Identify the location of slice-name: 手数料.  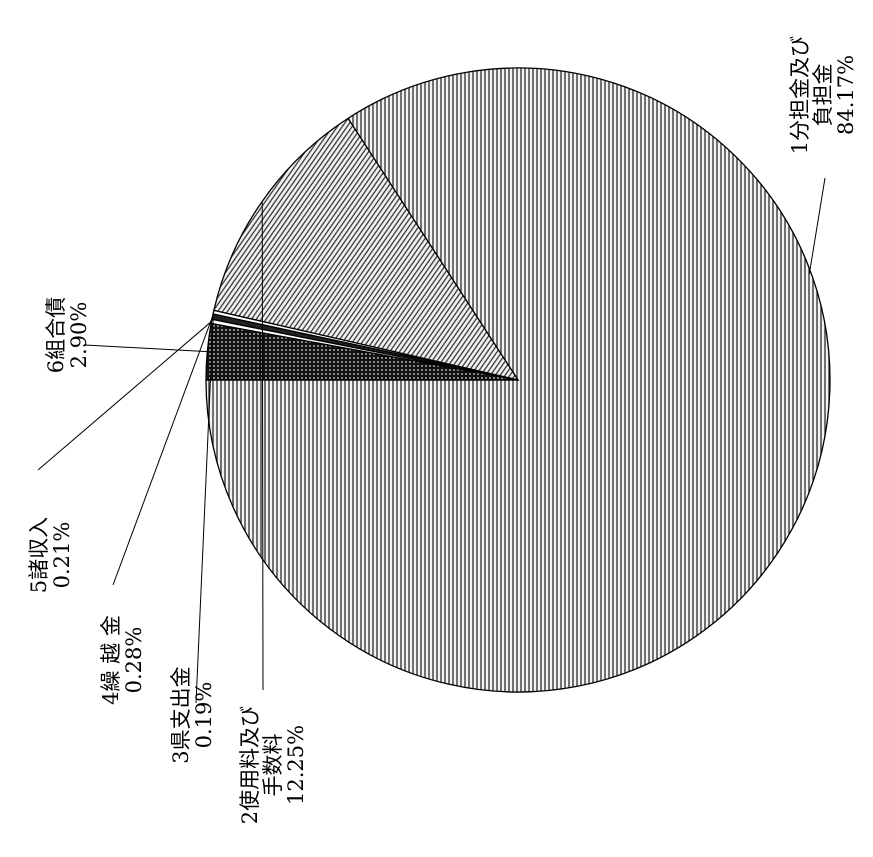
(273, 765).